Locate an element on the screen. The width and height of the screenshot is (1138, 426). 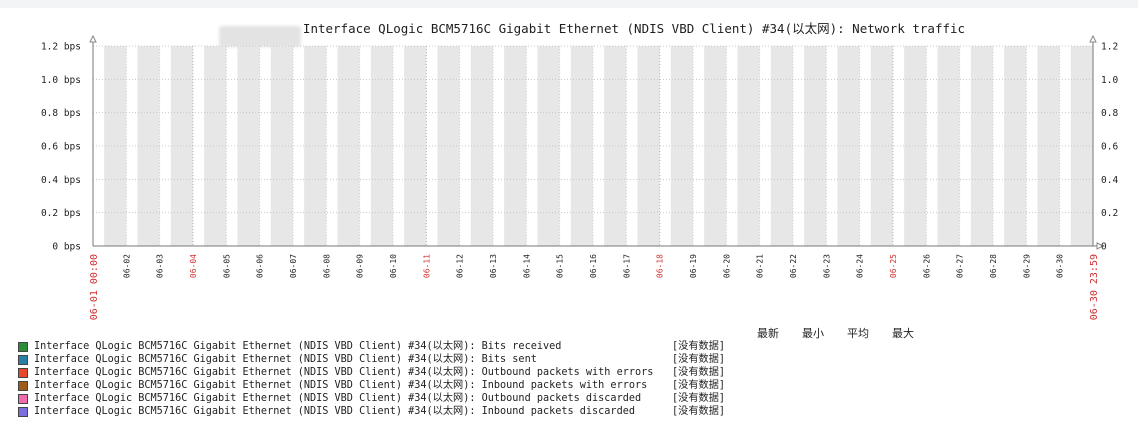
x-tick-label: 06-10 is located at coordinates (393, 266).